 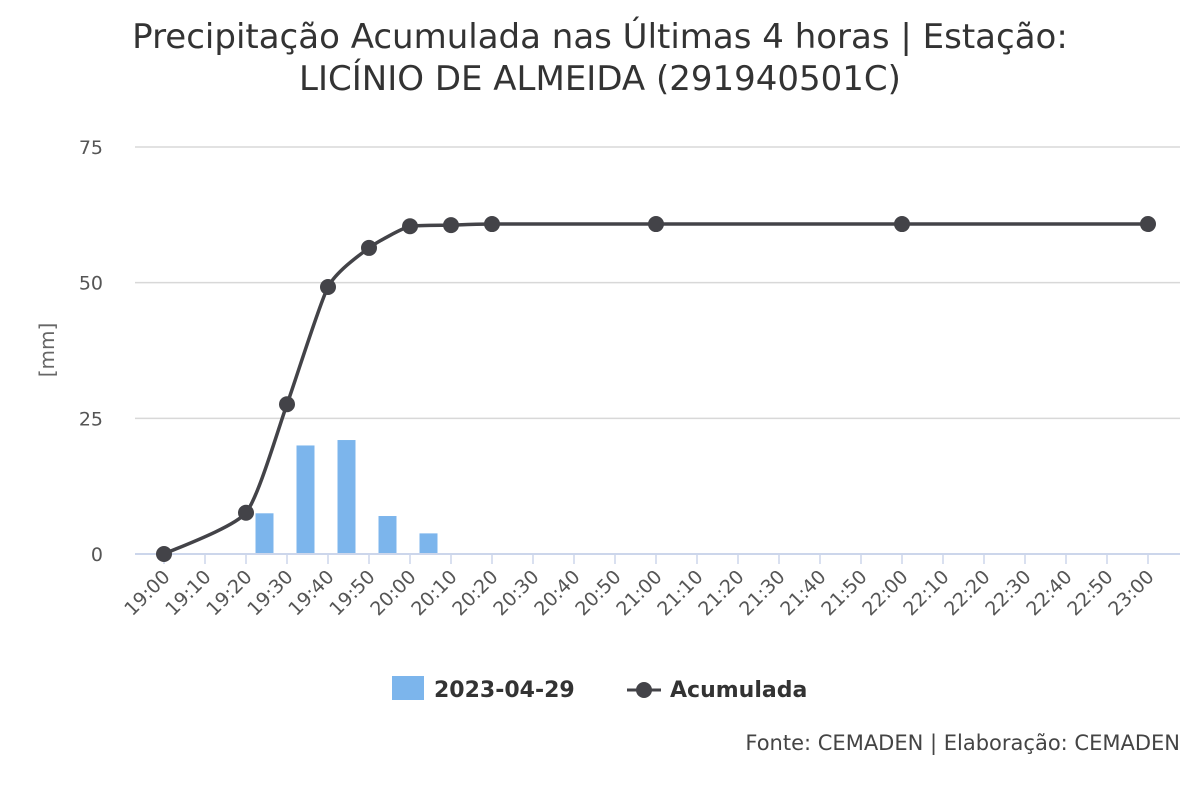 I want to click on x-tick-label: 20:20, so click(x=475, y=593).